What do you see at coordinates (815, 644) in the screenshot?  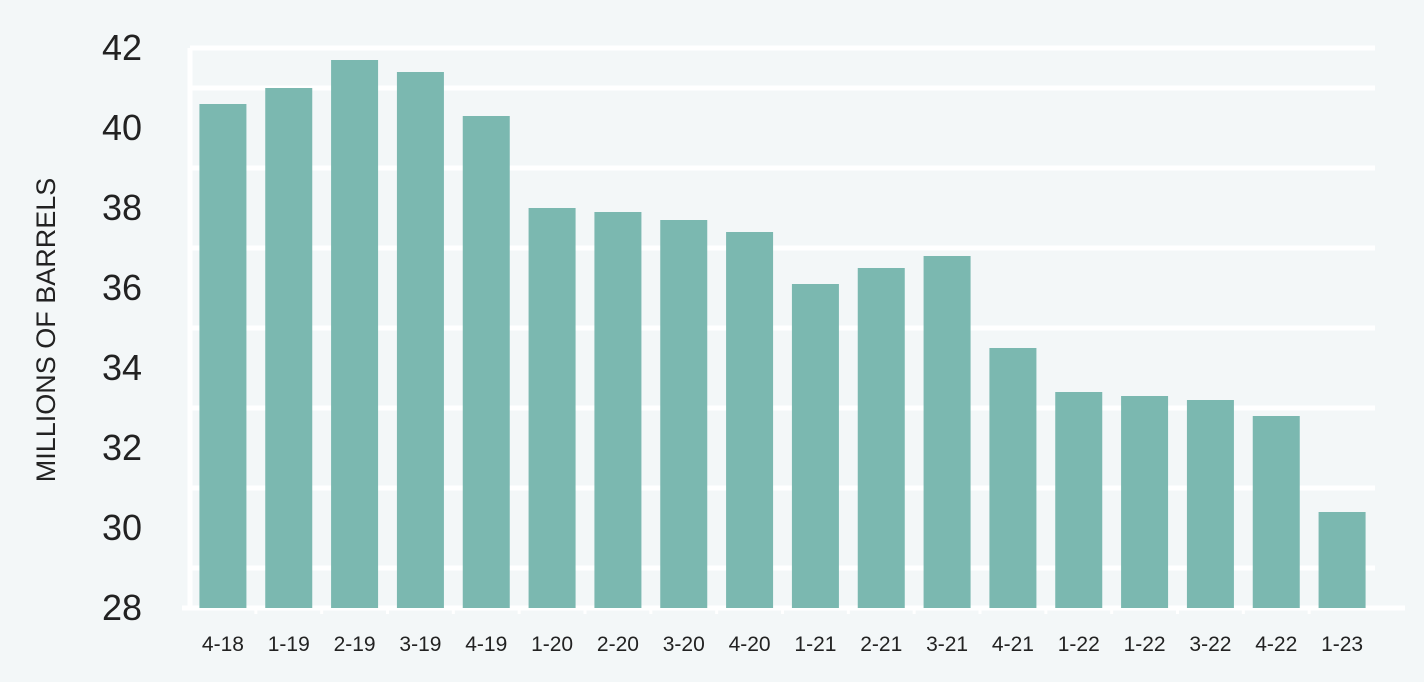 I see `x-tick-label: 1-21` at bounding box center [815, 644].